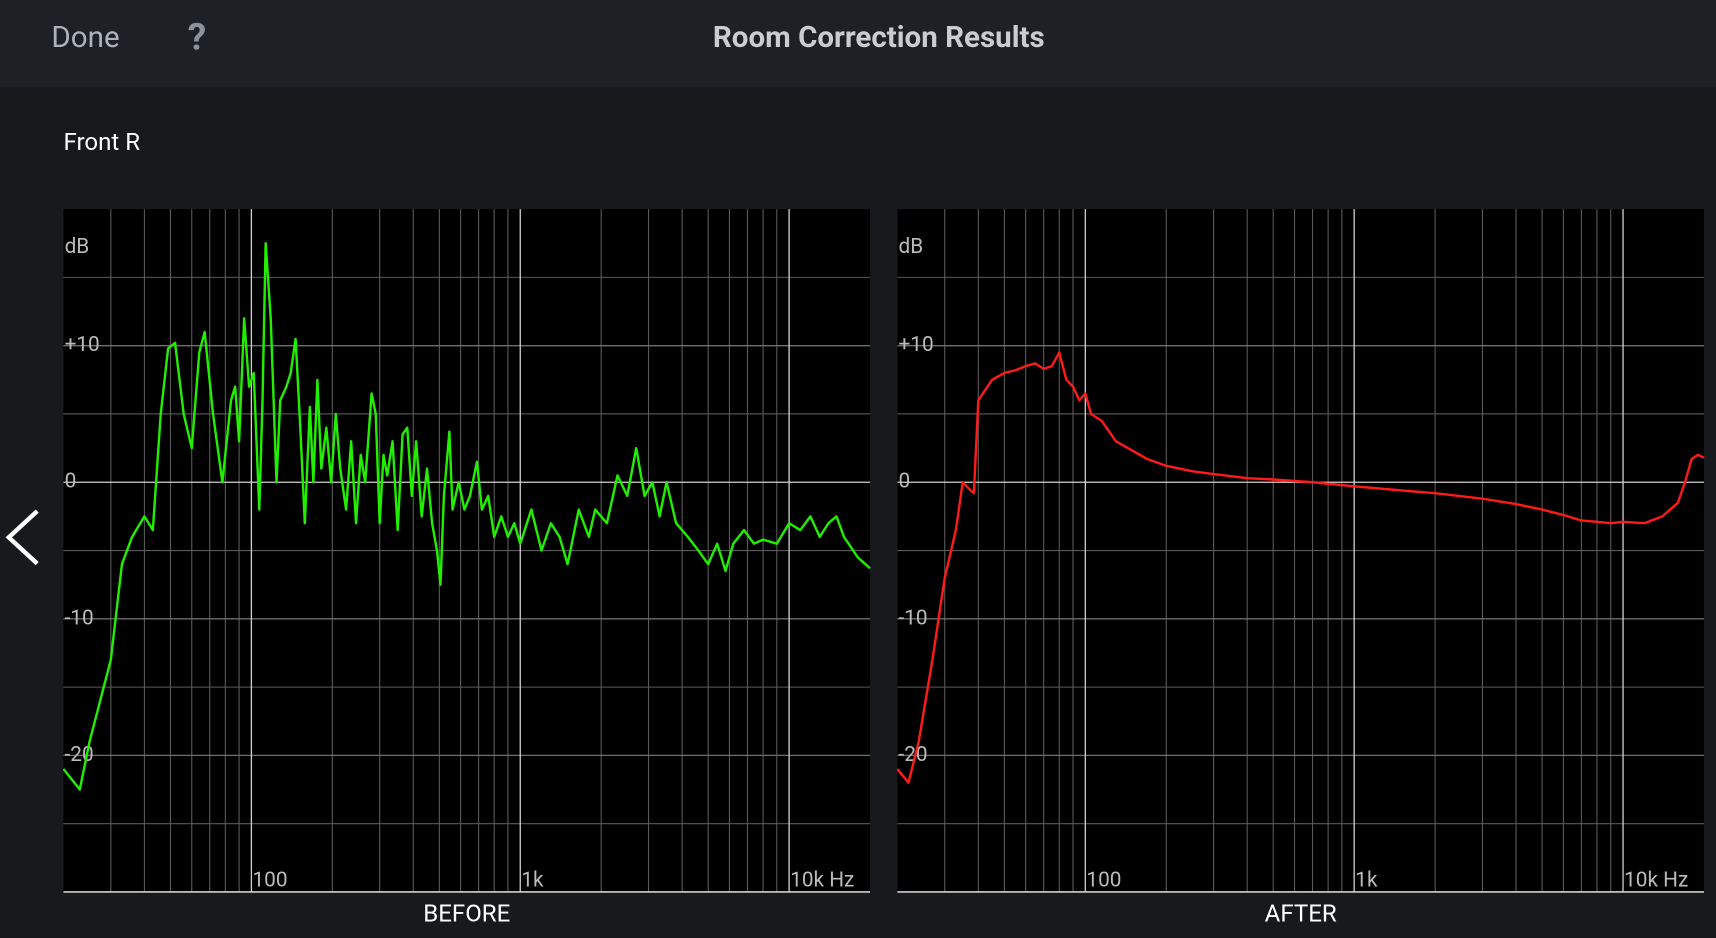  Describe the element at coordinates (85, 38) in the screenshot. I see `done-button: Done` at that location.